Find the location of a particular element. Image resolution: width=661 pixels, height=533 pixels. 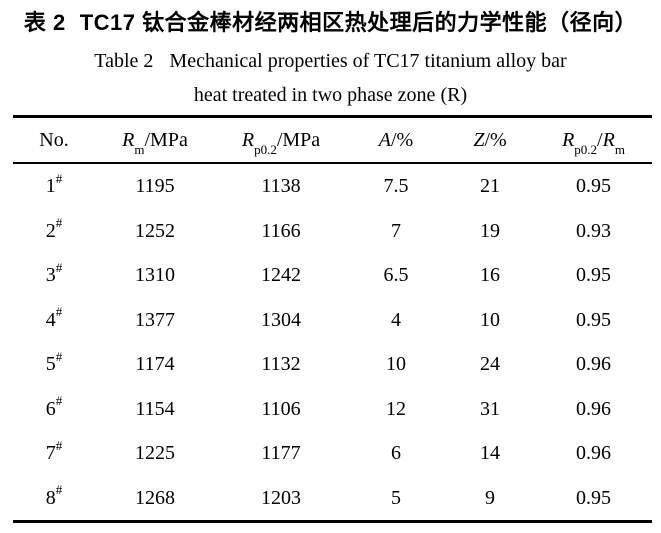

cell-reduction: 16 is located at coordinates (490, 275).